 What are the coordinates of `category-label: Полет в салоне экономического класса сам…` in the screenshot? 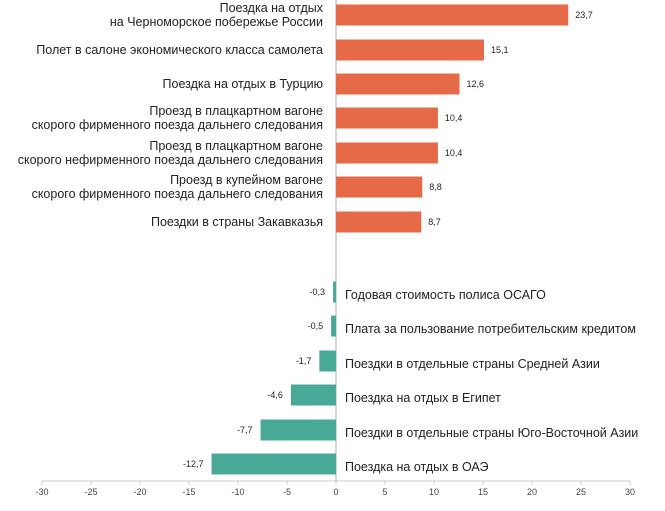 It's located at (179, 50).